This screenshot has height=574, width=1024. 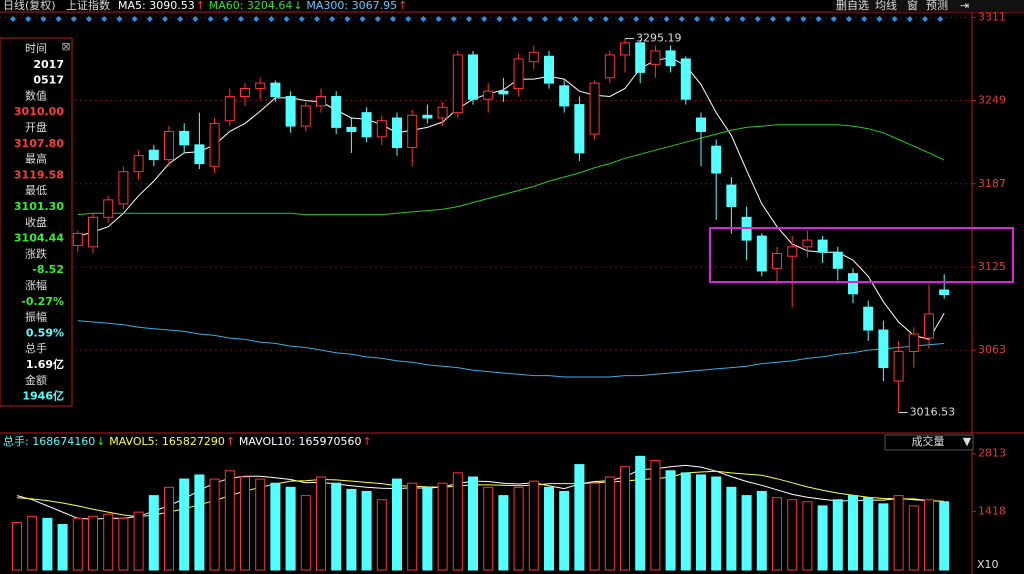 I want to click on dropdown-label: 成交量, so click(x=928, y=441).